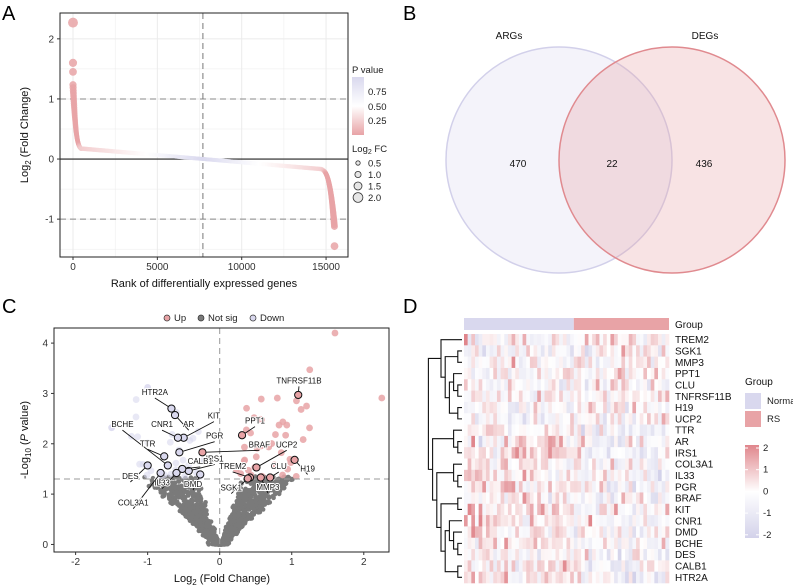 The height and width of the screenshot is (587, 793). What do you see at coordinates (51, 160) in the screenshot?
I see `y-tick-label: 0` at bounding box center [51, 160].